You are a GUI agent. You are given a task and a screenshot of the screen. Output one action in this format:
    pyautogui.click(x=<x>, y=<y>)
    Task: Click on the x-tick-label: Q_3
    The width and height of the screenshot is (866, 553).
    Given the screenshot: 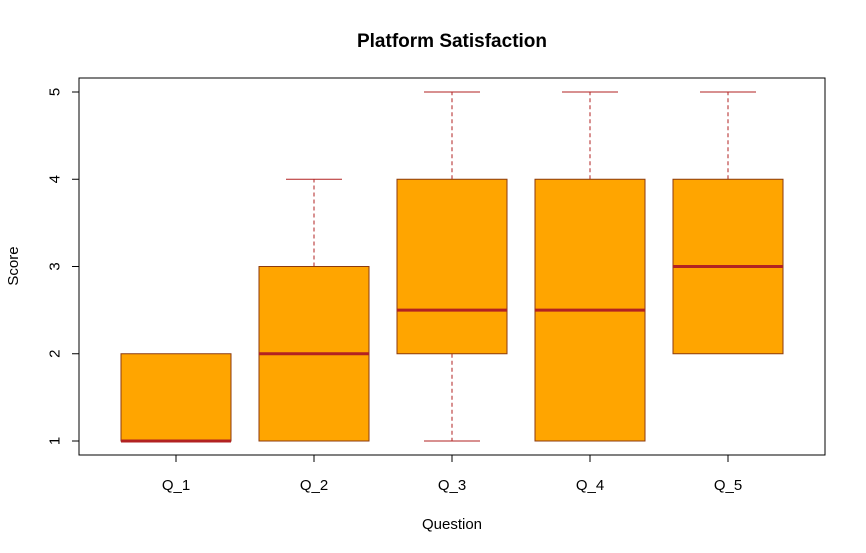 What is the action you would take?
    pyautogui.click(x=452, y=485)
    